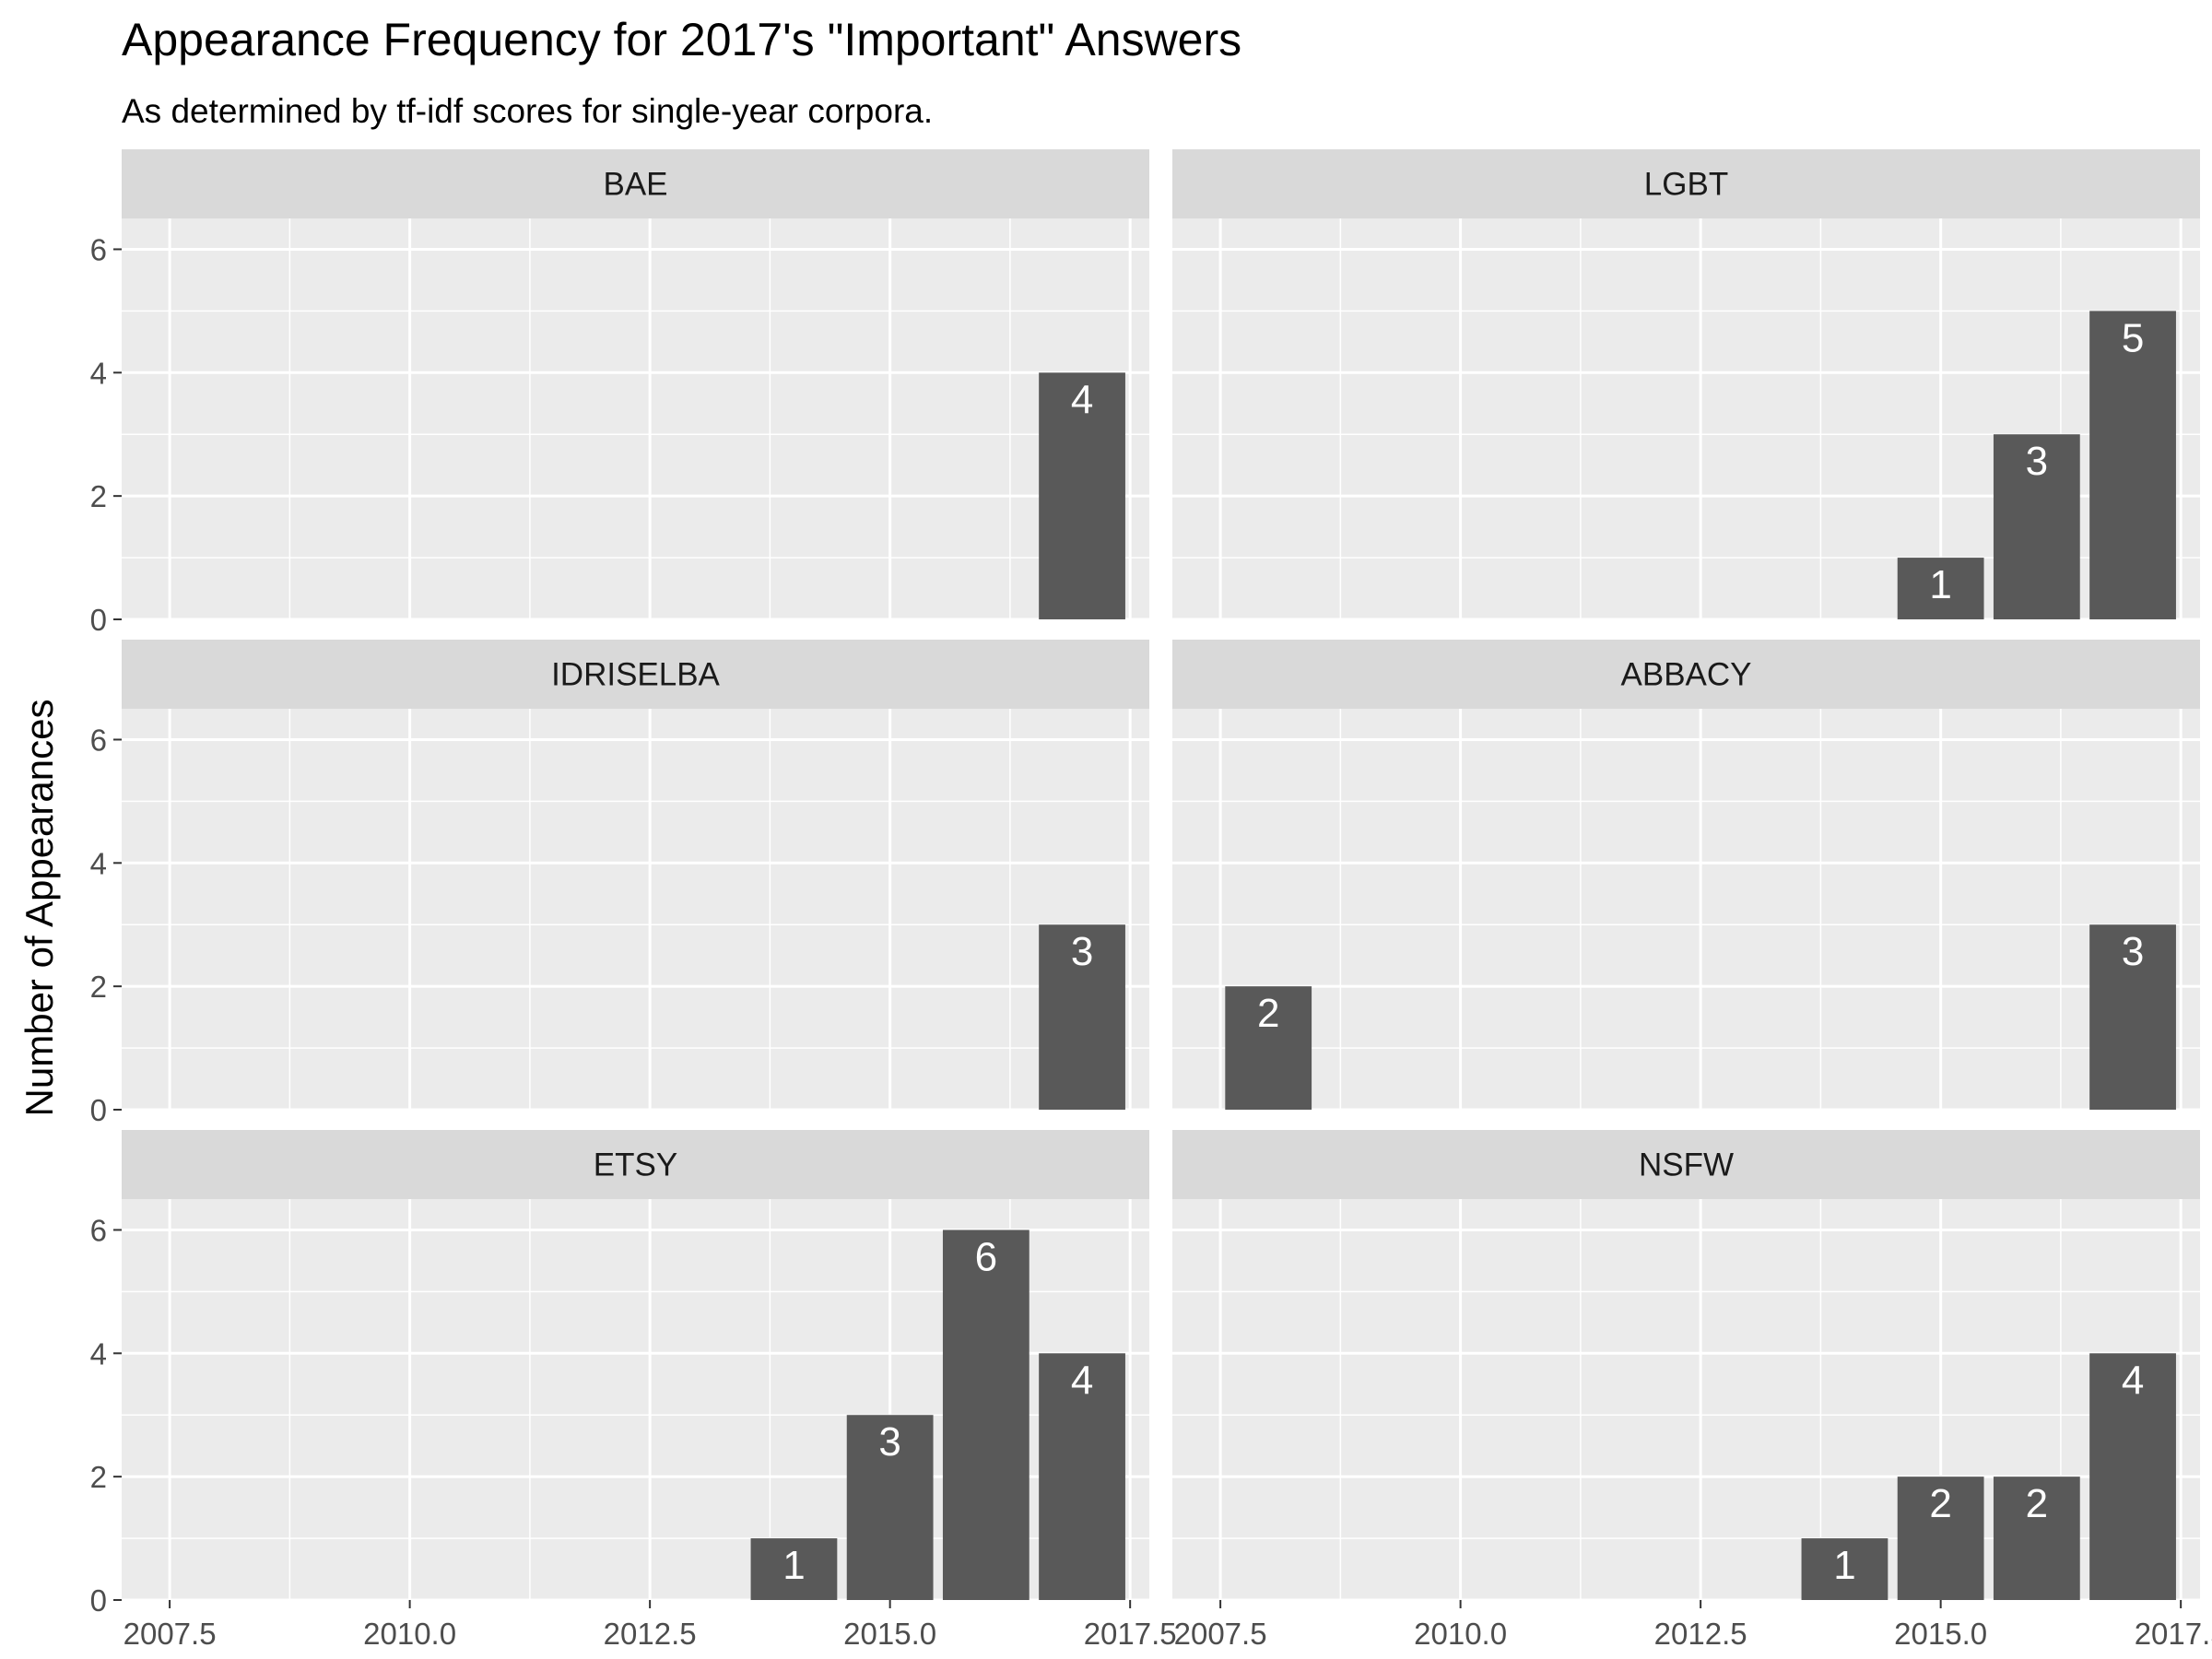  I want to click on facet-idriselba: IDRISELBA 3 0 2 4 6, so click(619, 883).